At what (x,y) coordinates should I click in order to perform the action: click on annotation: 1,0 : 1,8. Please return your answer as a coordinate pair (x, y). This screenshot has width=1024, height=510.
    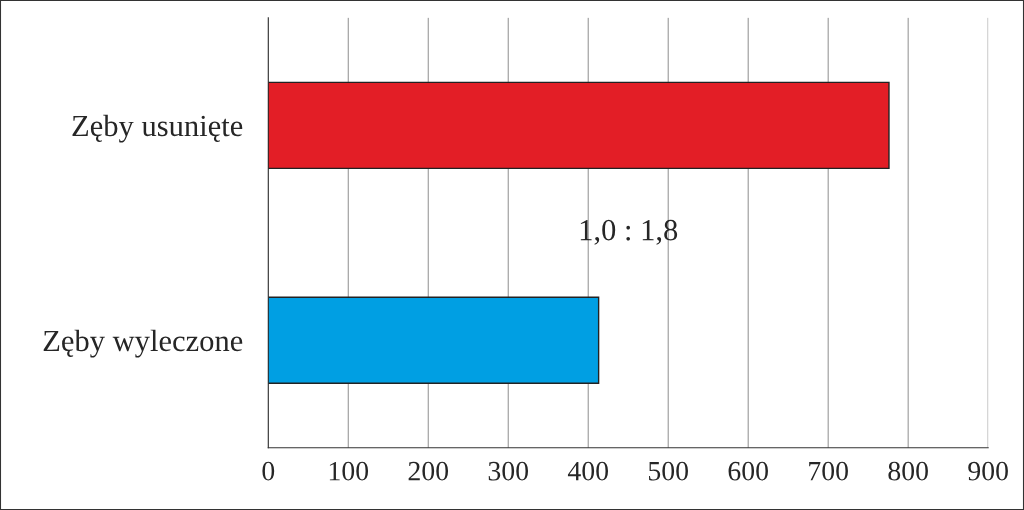
    Looking at the image, I should click on (629, 232).